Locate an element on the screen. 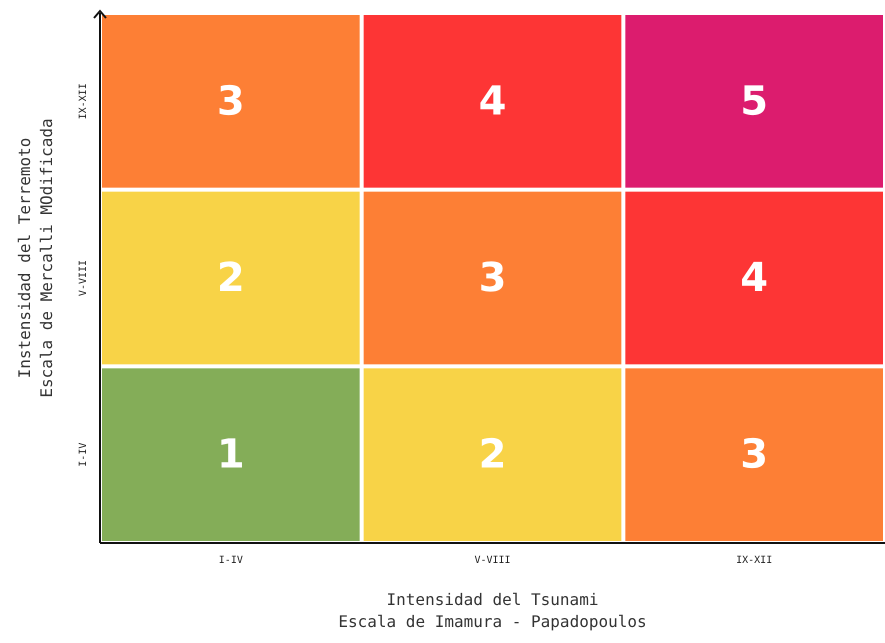 The width and height of the screenshot is (885, 643). x-axis-title: Intensidad del Tsunami Escala de Imamura - Papadopoulos is located at coordinates (492, 610).